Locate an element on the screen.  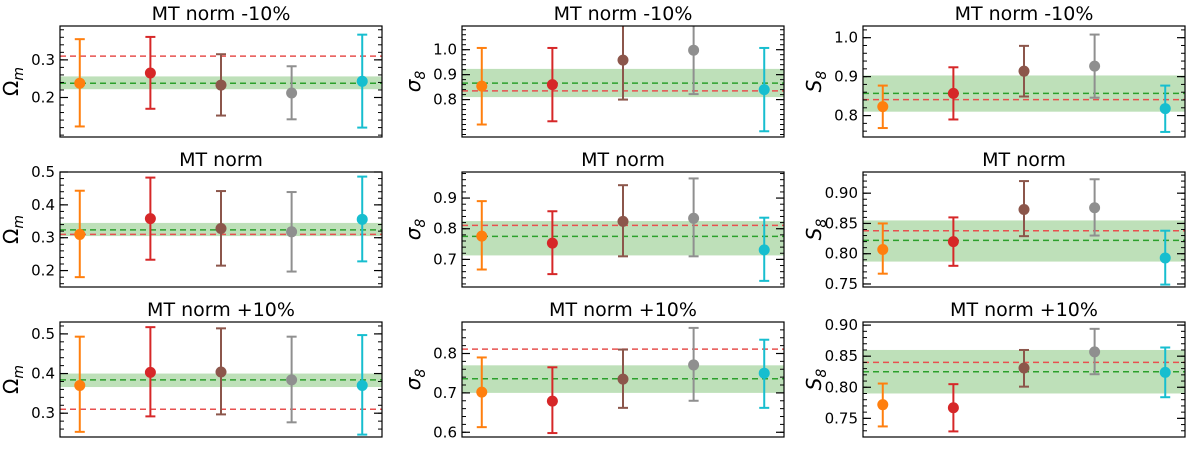
y-axis-label: σ8 is located at coordinates (415, 230).